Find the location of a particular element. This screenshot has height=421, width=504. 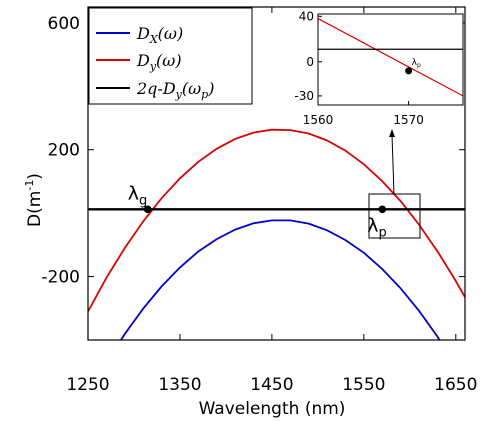

x-tick-label-1: 1350 is located at coordinates (179, 385).